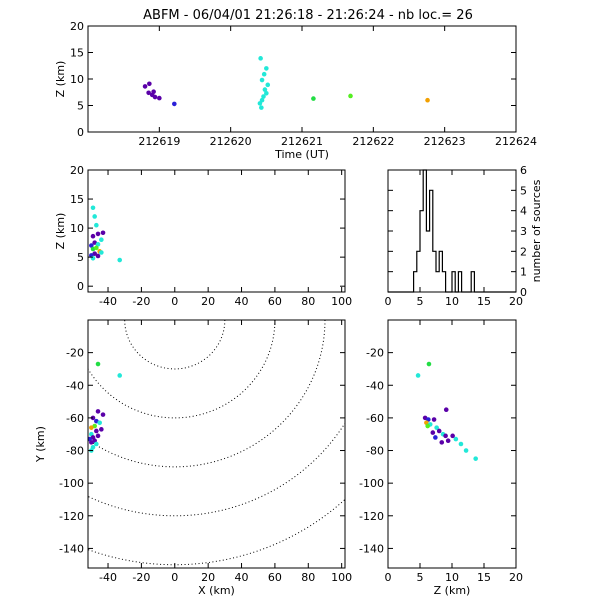 This screenshot has width=600, height=600. Describe the element at coordinates (452, 231) in the screenshot. I see `histogram-outline` at that location.